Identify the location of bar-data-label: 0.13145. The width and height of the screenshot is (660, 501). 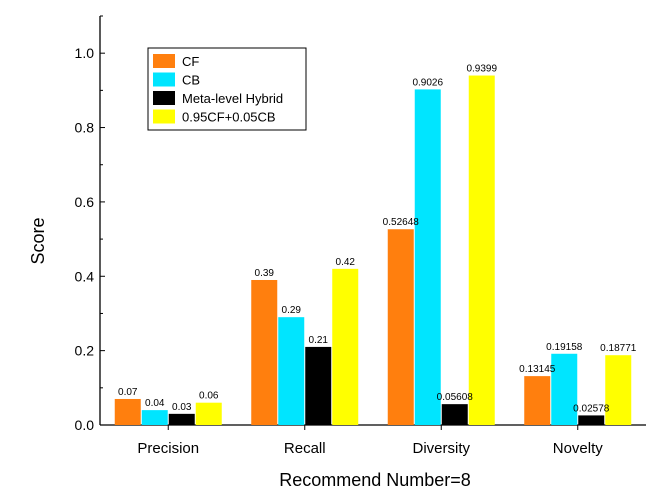
(537, 369).